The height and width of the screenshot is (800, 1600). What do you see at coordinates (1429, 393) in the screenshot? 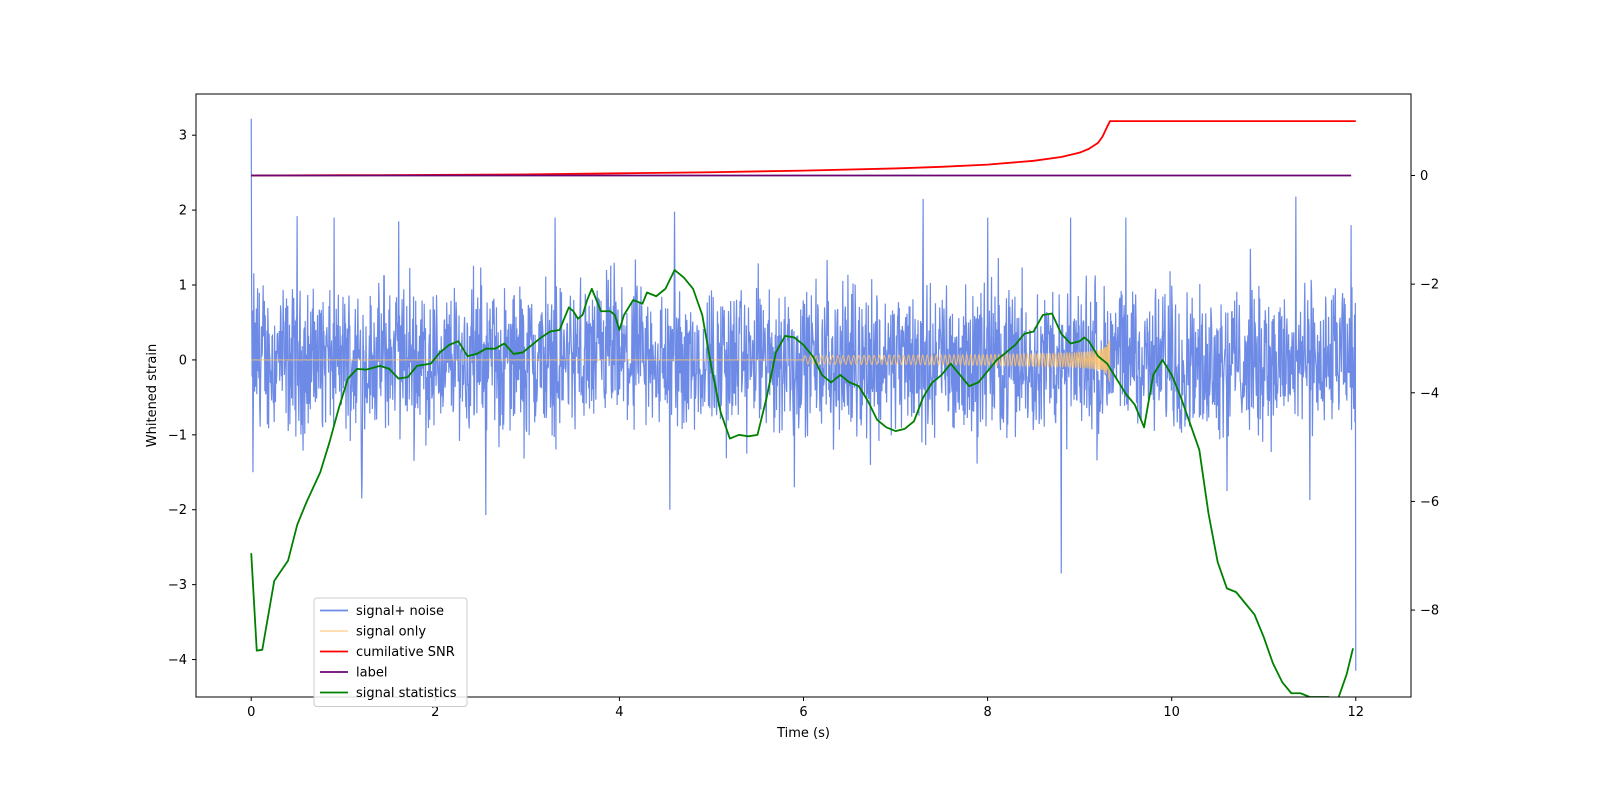
I see `y2-tick-label: −4` at bounding box center [1429, 393].